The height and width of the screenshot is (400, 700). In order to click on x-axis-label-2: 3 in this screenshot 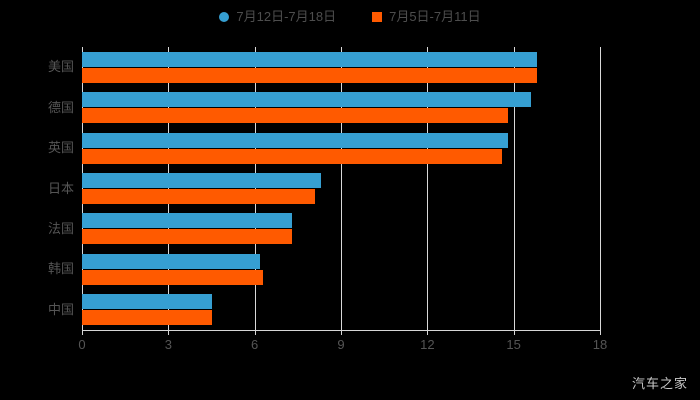, I will do `click(168, 344)`.